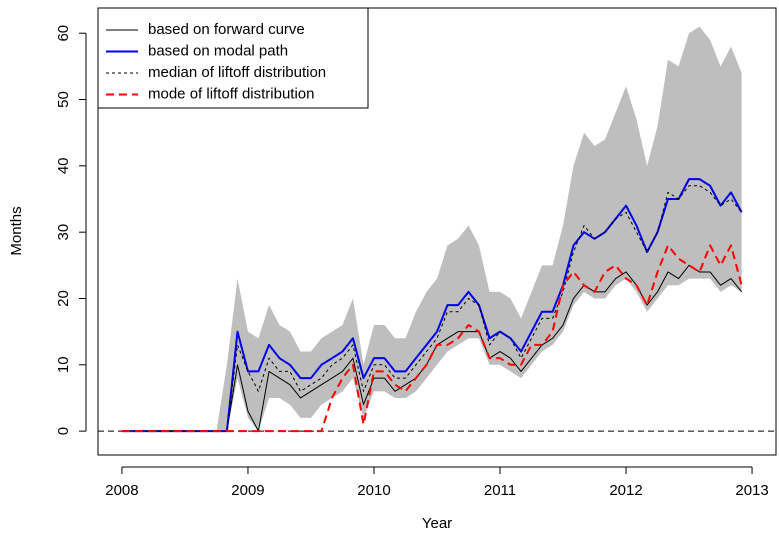  What do you see at coordinates (63, 431) in the screenshot?
I see `y-tick-label: 0` at bounding box center [63, 431].